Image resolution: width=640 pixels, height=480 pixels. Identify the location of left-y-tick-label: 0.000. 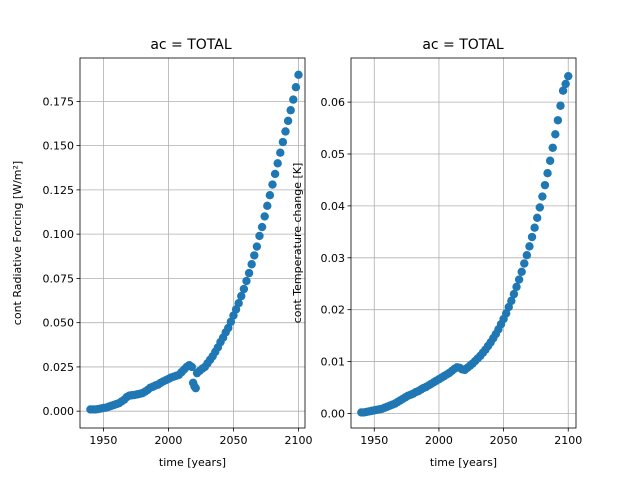
(59, 411).